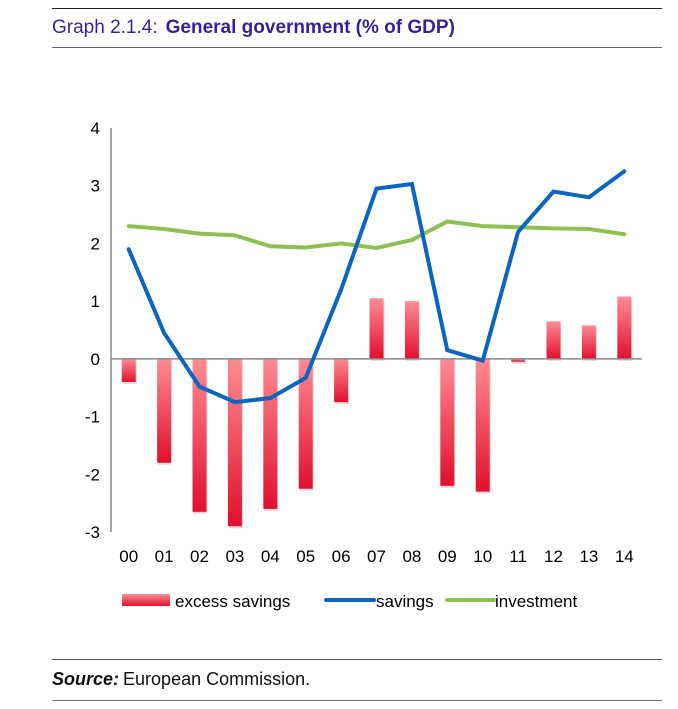  Describe the element at coordinates (376, 556) in the screenshot. I see `x-tick-label: 07` at that location.